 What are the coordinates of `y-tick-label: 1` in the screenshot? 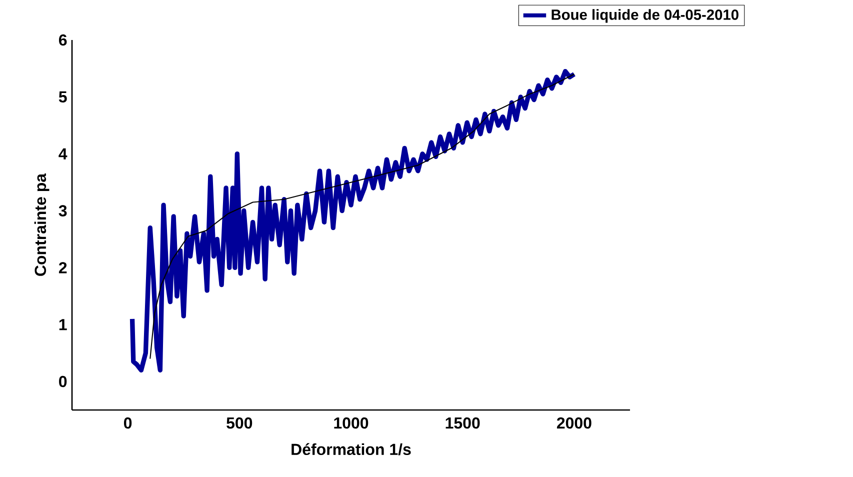 It's located at (63, 324).